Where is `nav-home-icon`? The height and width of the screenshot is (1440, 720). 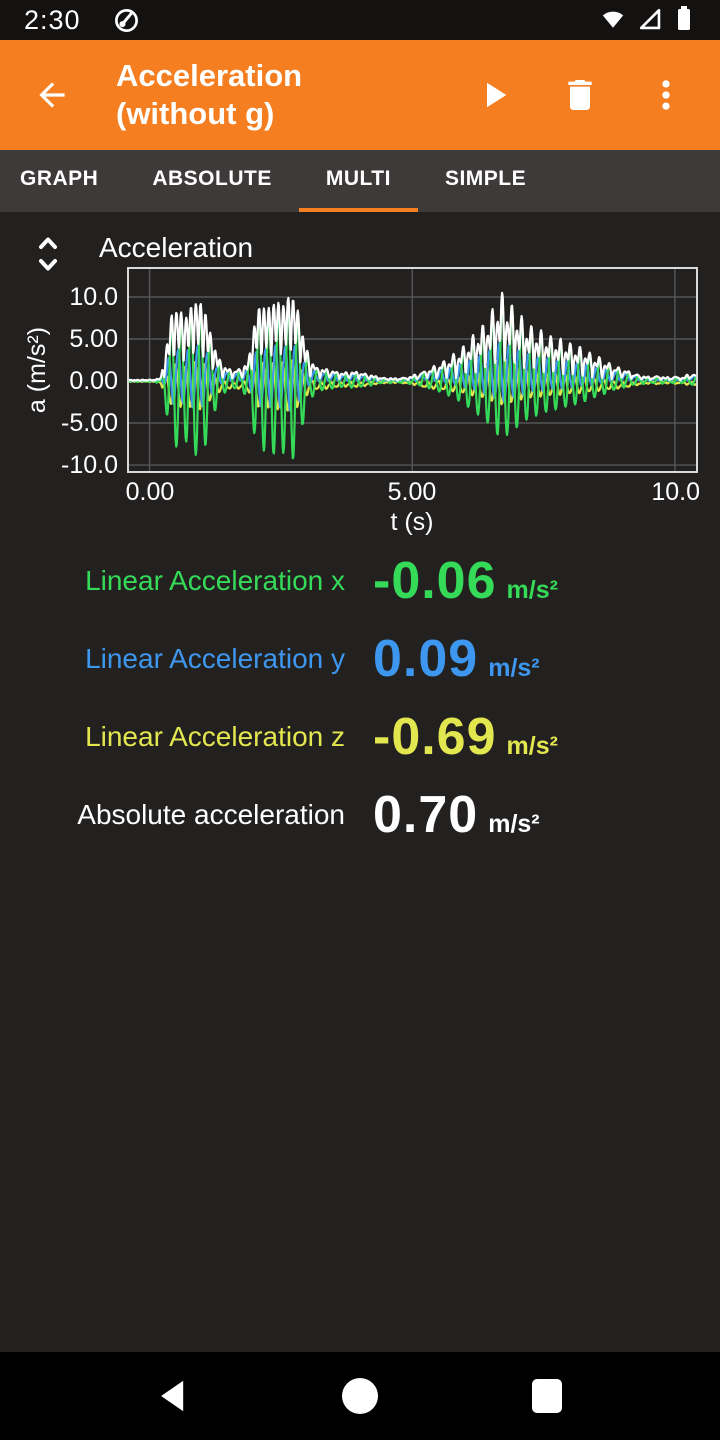
nav-home-icon is located at coordinates (360, 1396).